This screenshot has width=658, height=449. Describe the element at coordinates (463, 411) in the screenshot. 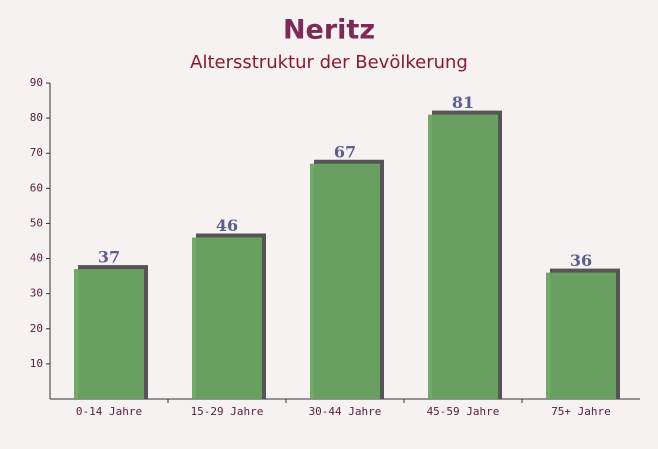

I see `x-tick-label: 45-59 Jahre` at that location.